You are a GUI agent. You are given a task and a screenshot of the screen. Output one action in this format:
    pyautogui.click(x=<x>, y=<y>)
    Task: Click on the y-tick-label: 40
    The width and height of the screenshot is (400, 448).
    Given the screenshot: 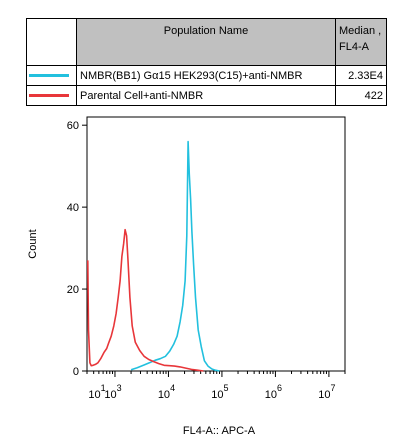 What is the action you would take?
    pyautogui.click(x=73, y=208)
    